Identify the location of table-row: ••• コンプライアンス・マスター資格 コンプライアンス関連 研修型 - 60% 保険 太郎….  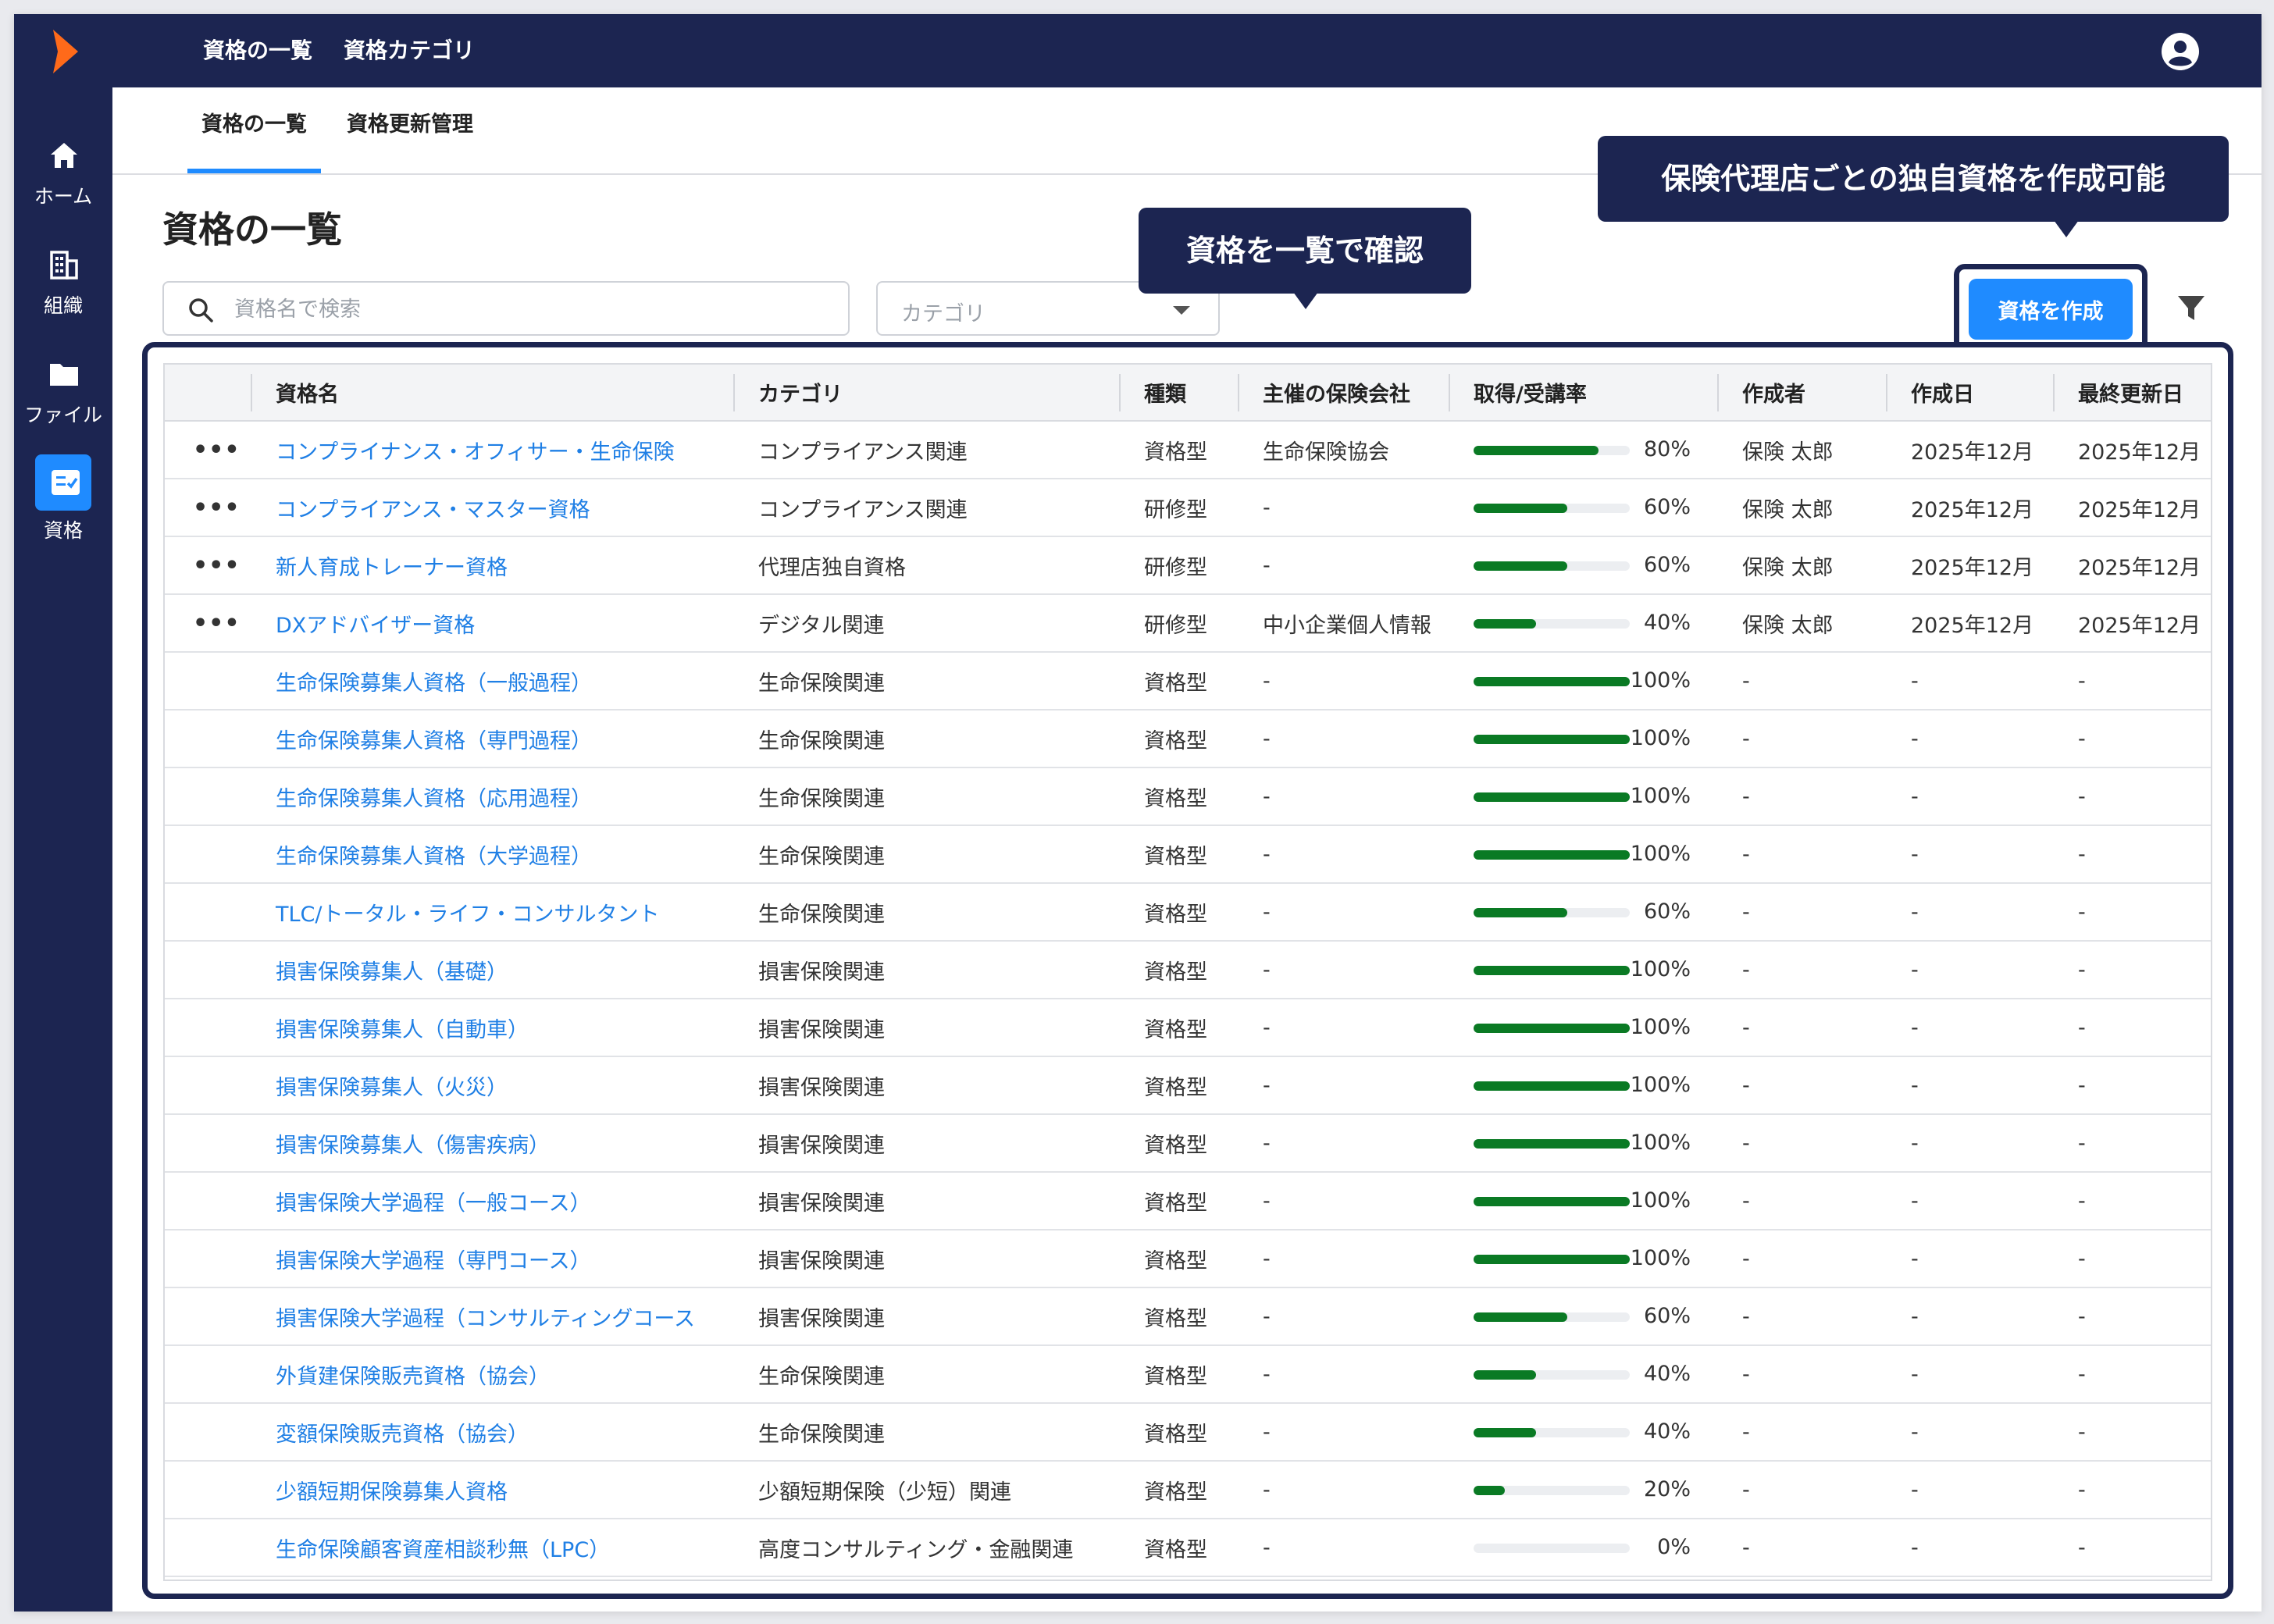
(1188, 508).